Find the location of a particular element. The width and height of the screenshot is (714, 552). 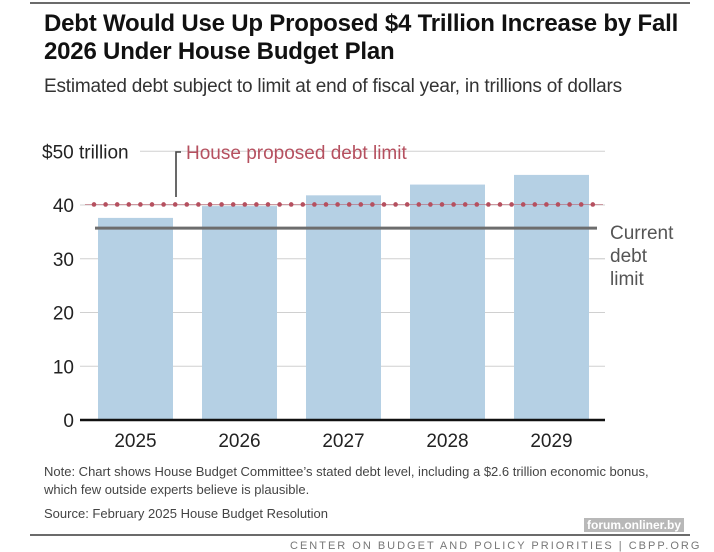

y-tick-label: 0 is located at coordinates (68, 421).